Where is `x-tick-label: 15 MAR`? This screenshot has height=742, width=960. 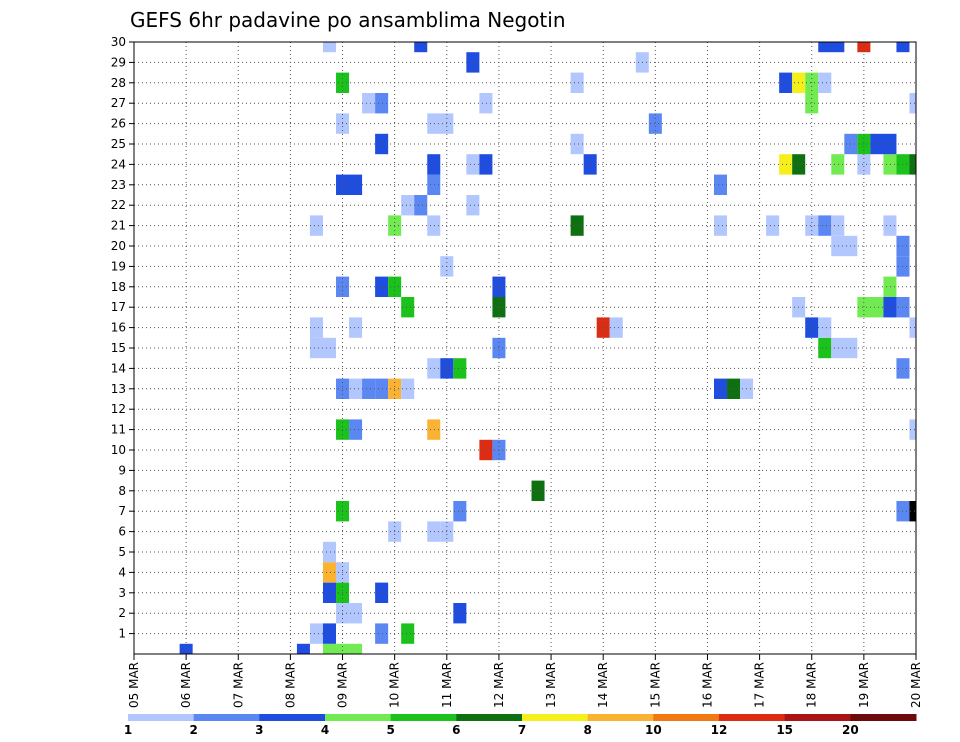
x-tick-label: 15 MAR is located at coordinates (655, 685).